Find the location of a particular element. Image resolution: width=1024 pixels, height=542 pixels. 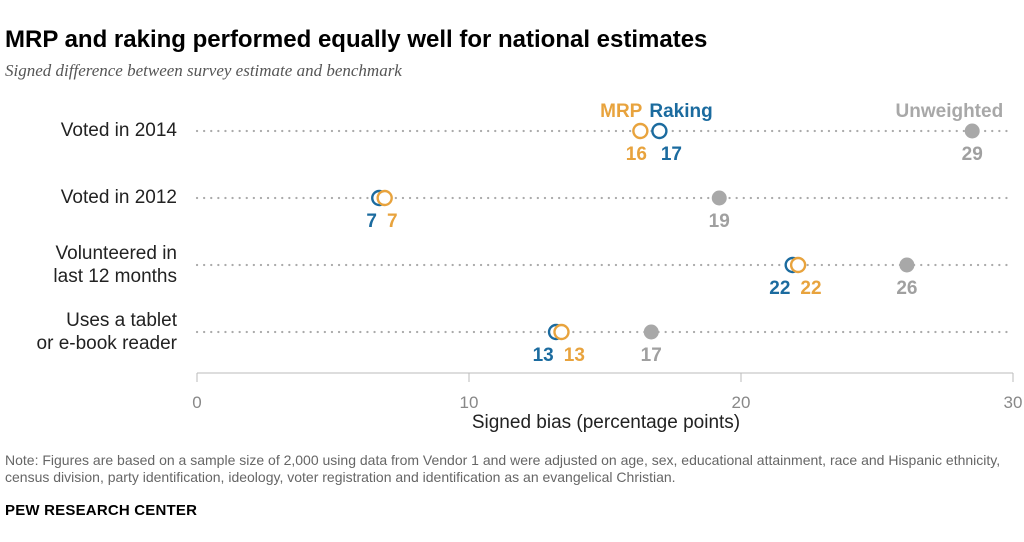

raking-value-label: 17 is located at coordinates (671, 154).